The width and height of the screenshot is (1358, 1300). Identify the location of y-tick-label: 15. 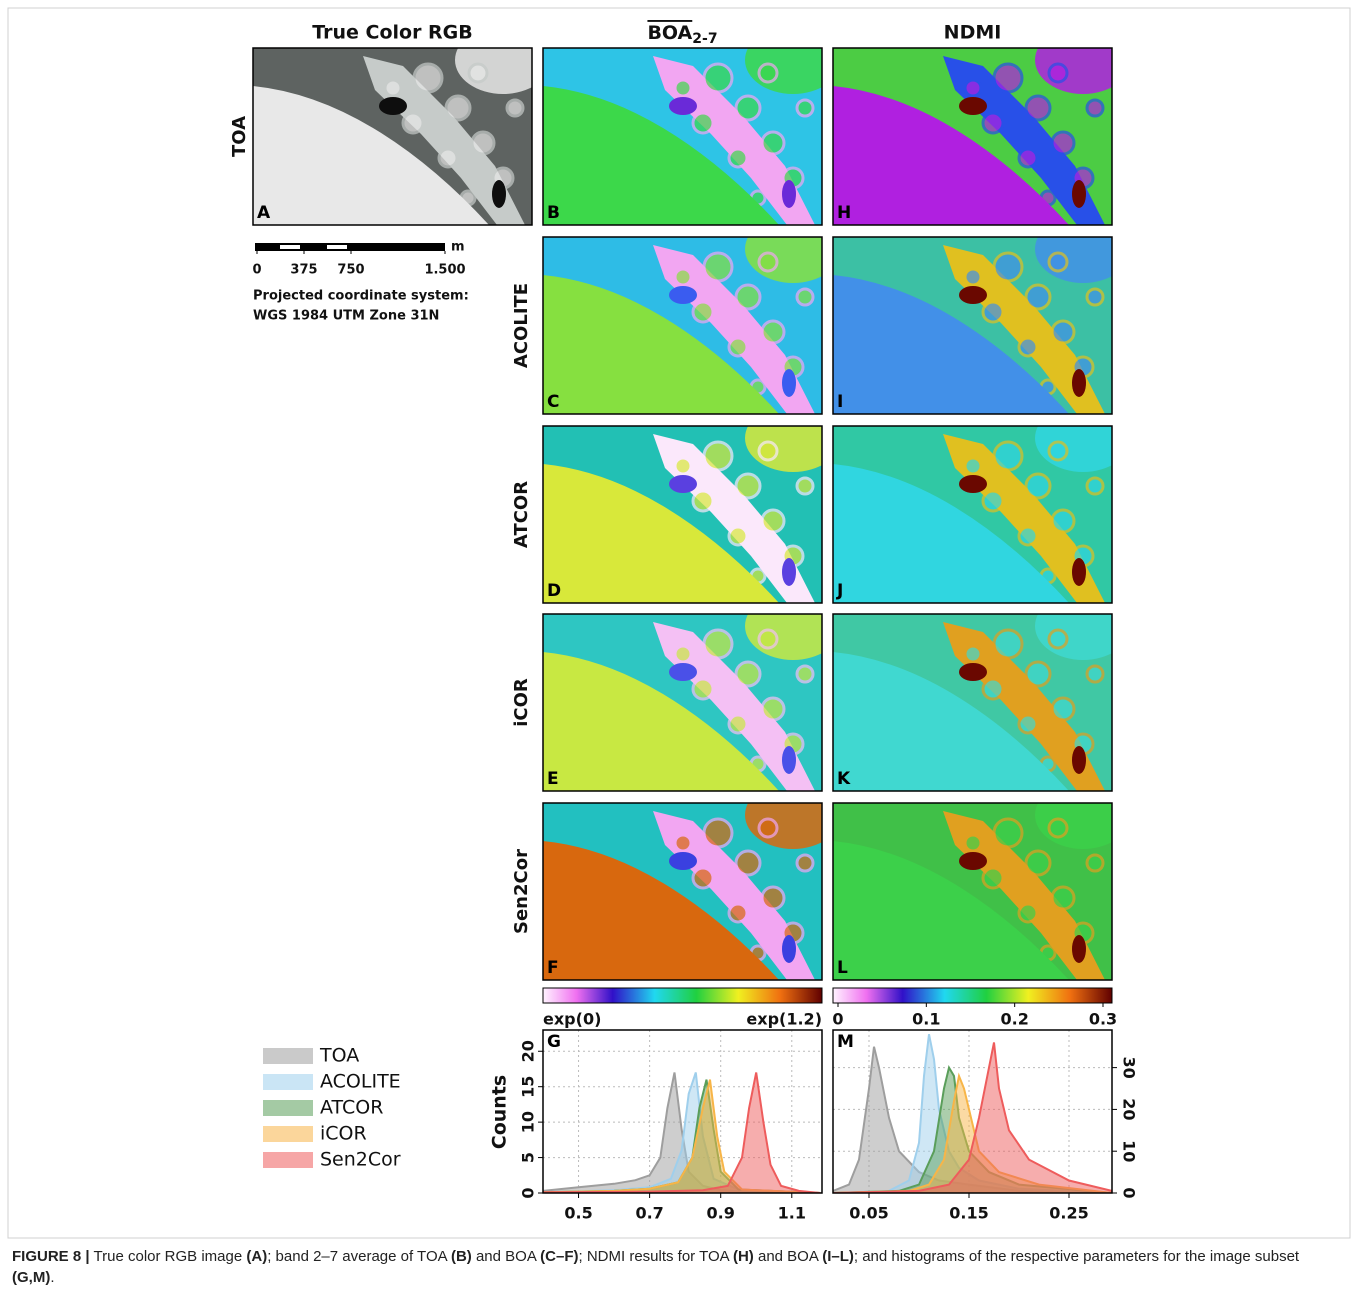
(528, 1087).